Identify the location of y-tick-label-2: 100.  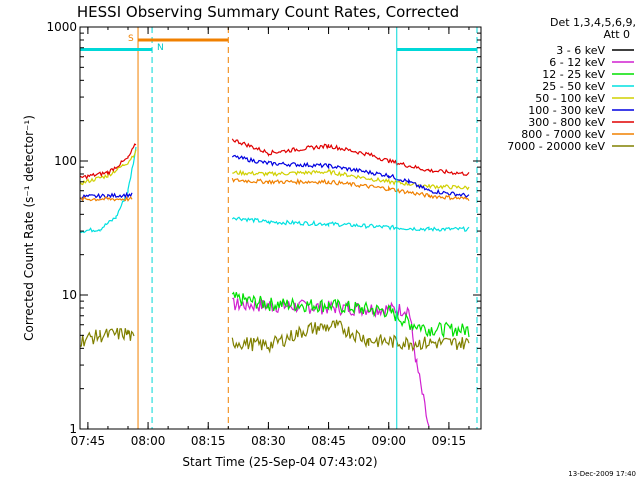
(65, 161).